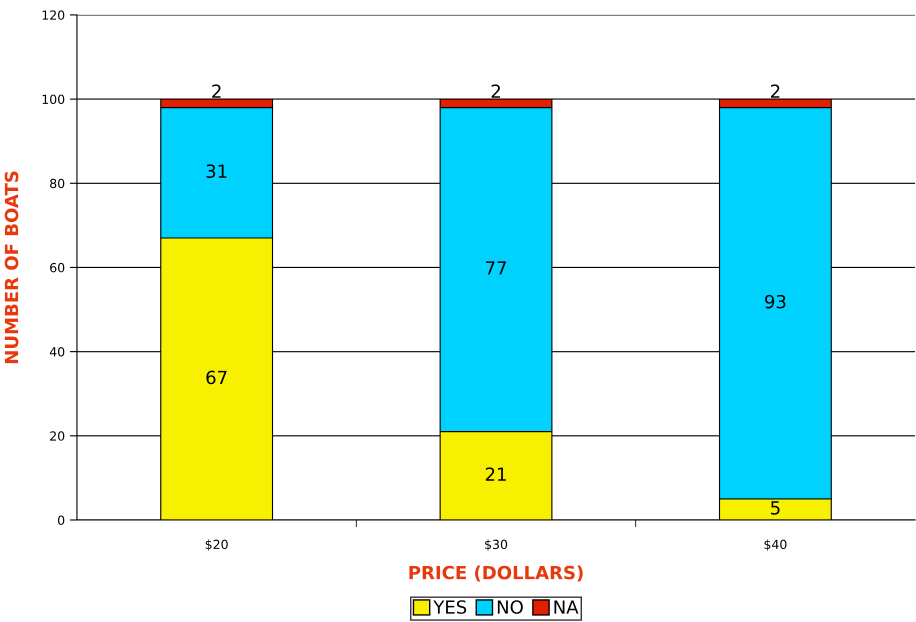 The image size is (916, 622). What do you see at coordinates (217, 545) in the screenshot?
I see `x-tick-label: $20` at bounding box center [217, 545].